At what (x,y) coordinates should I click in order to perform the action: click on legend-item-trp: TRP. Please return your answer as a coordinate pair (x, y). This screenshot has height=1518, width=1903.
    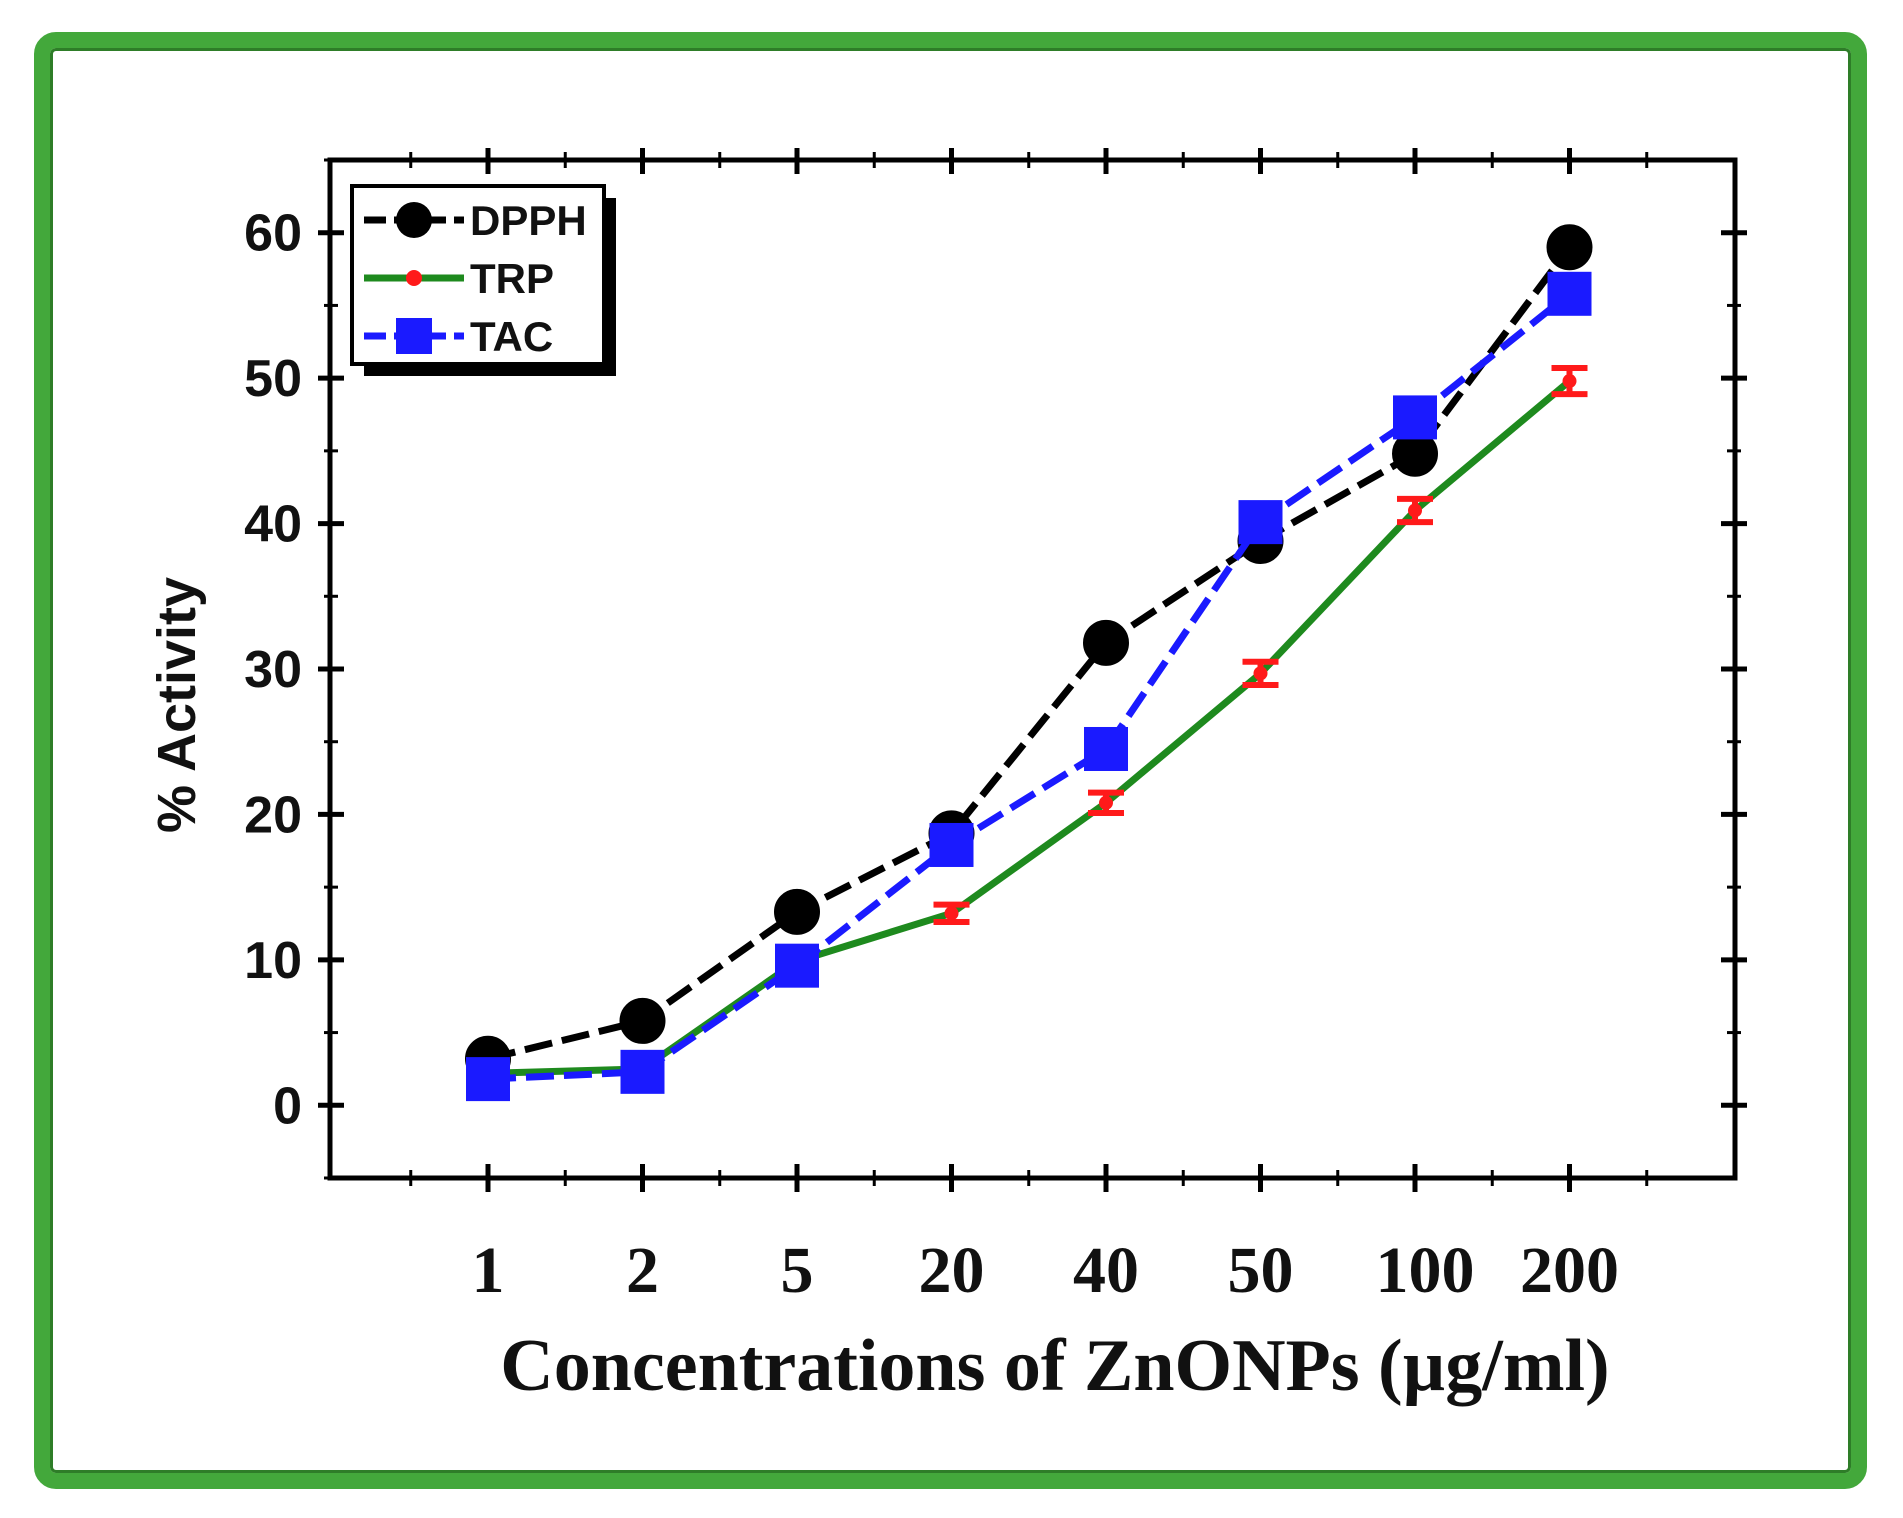
    Looking at the image, I should click on (459, 278).